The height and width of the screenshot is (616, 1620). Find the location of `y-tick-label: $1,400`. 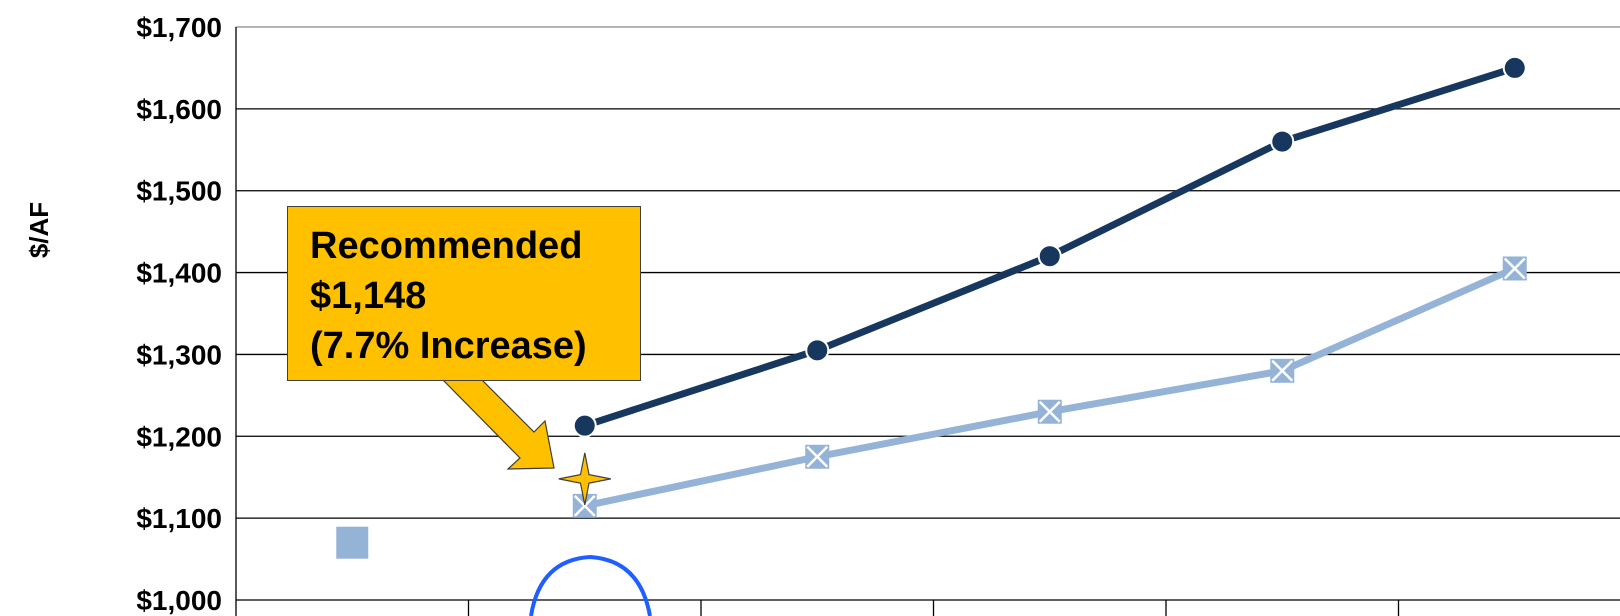

y-tick-label: $1,400 is located at coordinates (179, 273).